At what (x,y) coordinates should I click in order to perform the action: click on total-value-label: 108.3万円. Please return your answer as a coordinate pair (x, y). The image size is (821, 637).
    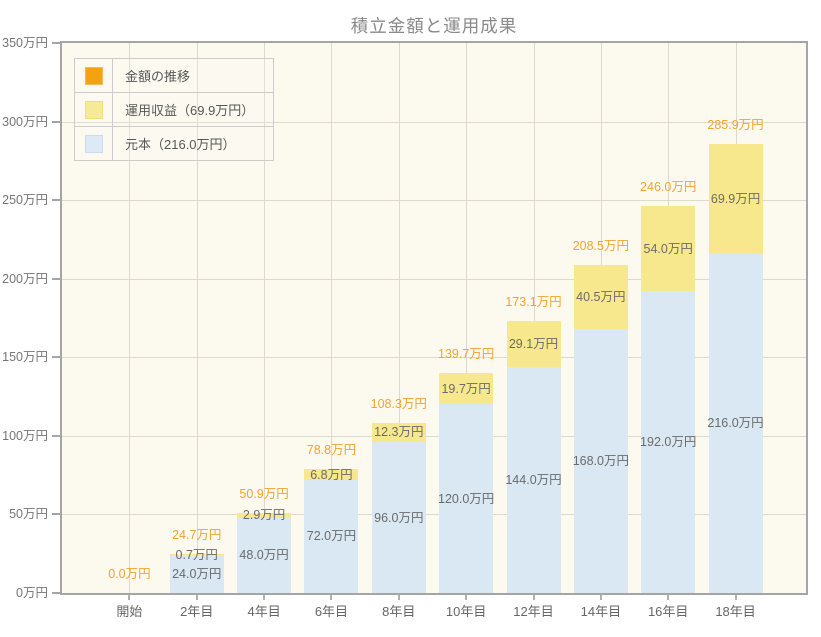
    Looking at the image, I should click on (398, 403).